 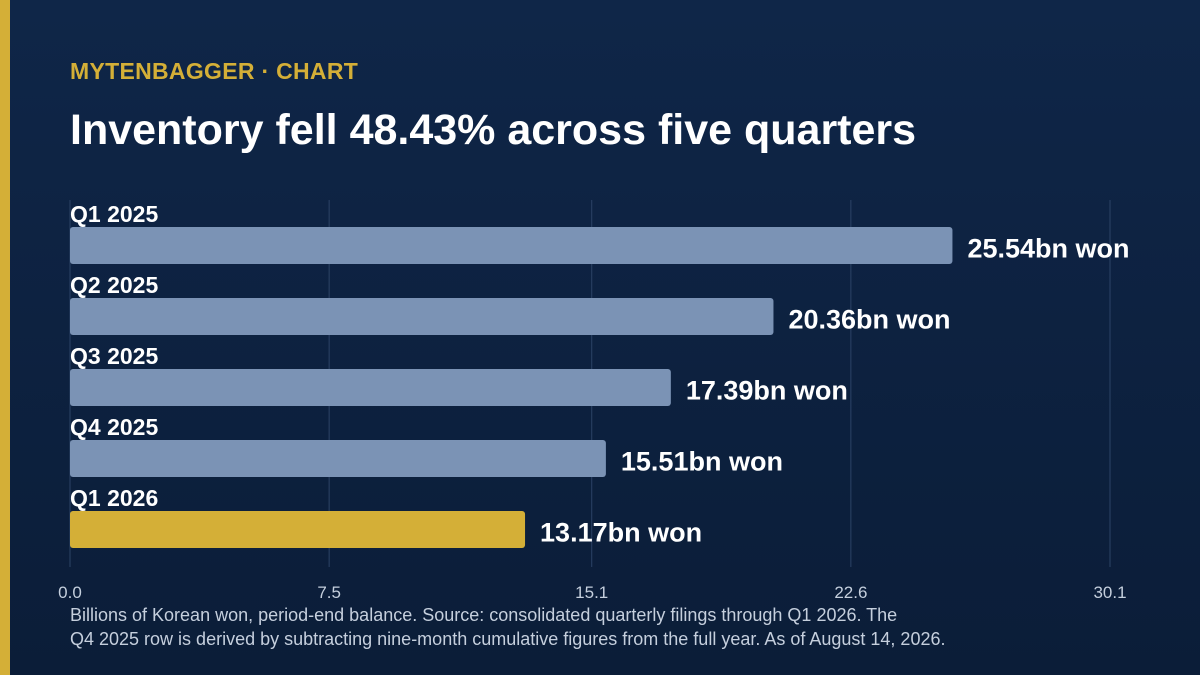 I want to click on x-tick-label: 30.1, so click(x=1109, y=592).